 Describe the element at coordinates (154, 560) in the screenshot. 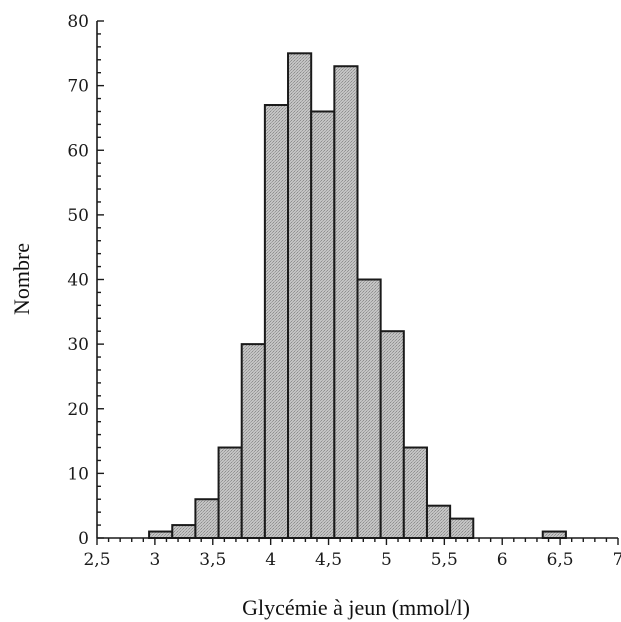

I see `x-tick-label: 3` at that location.